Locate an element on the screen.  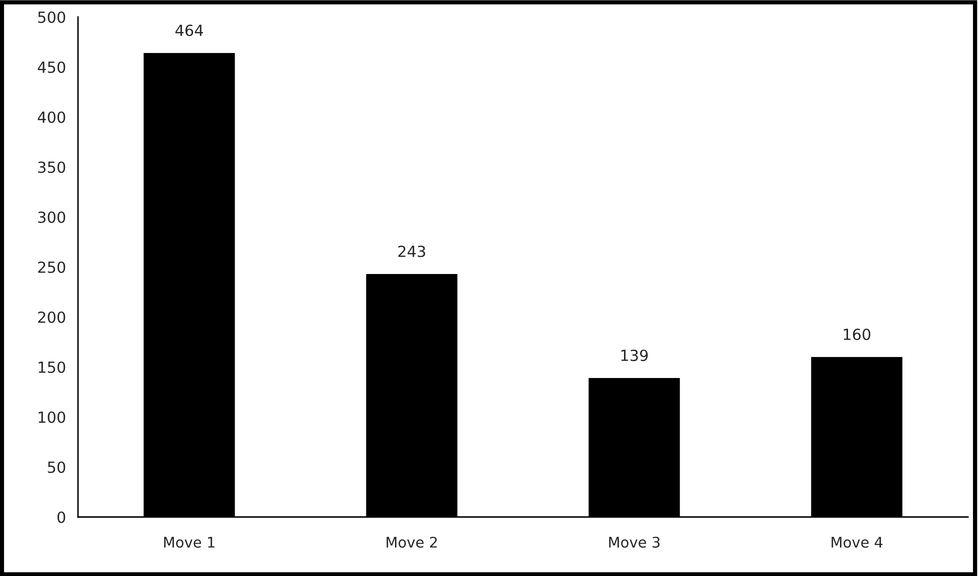
x-tick-label: Move 2 is located at coordinates (411, 542).